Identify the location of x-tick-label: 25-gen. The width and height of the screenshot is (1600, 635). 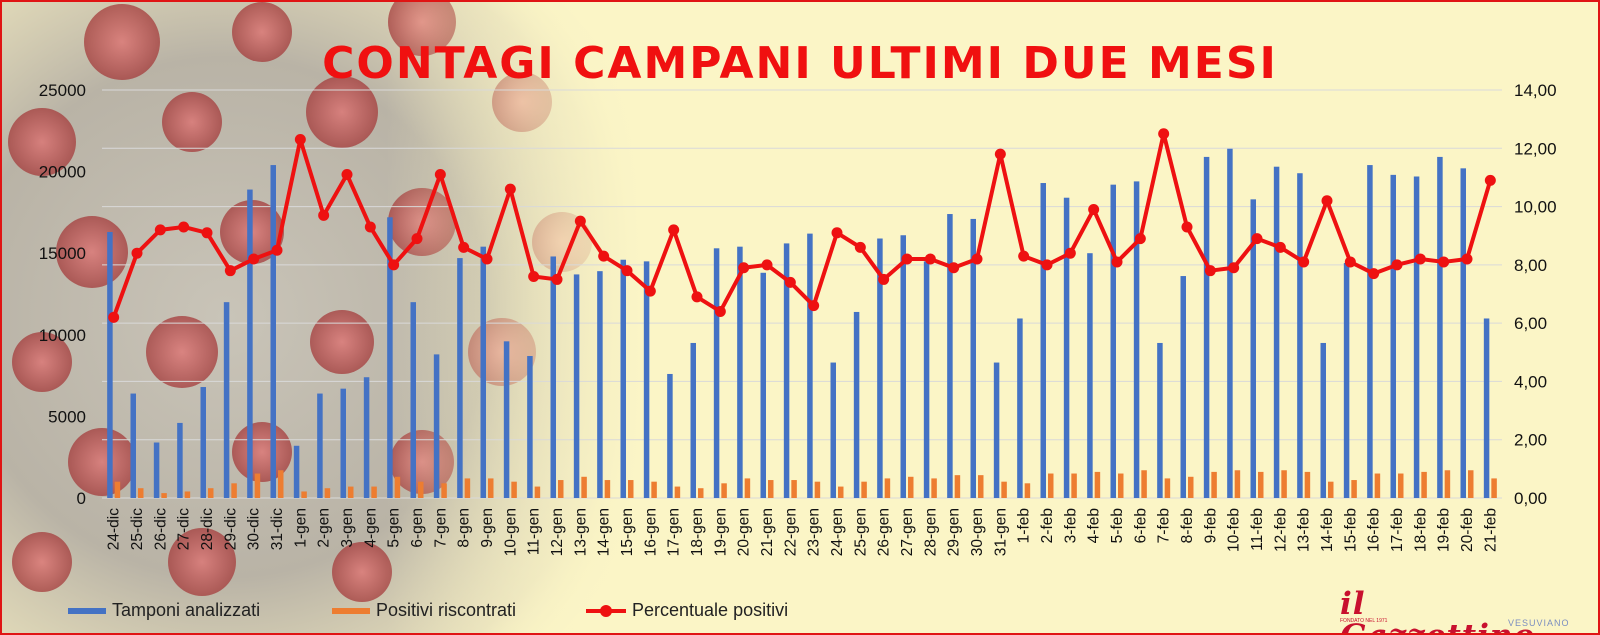
(860, 532).